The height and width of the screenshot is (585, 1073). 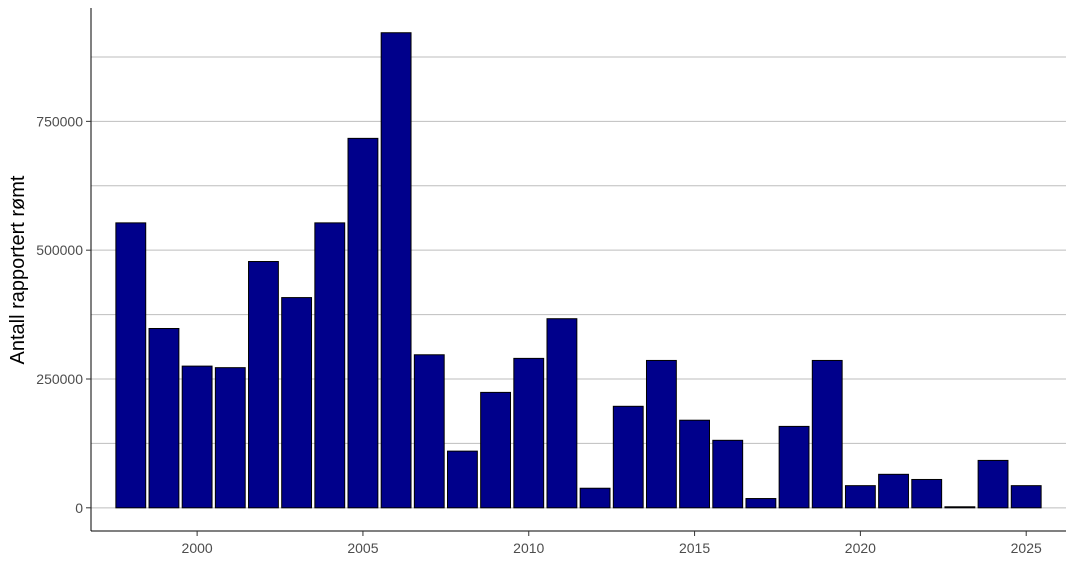 I want to click on x-tick-label: 2000, so click(x=197, y=548).